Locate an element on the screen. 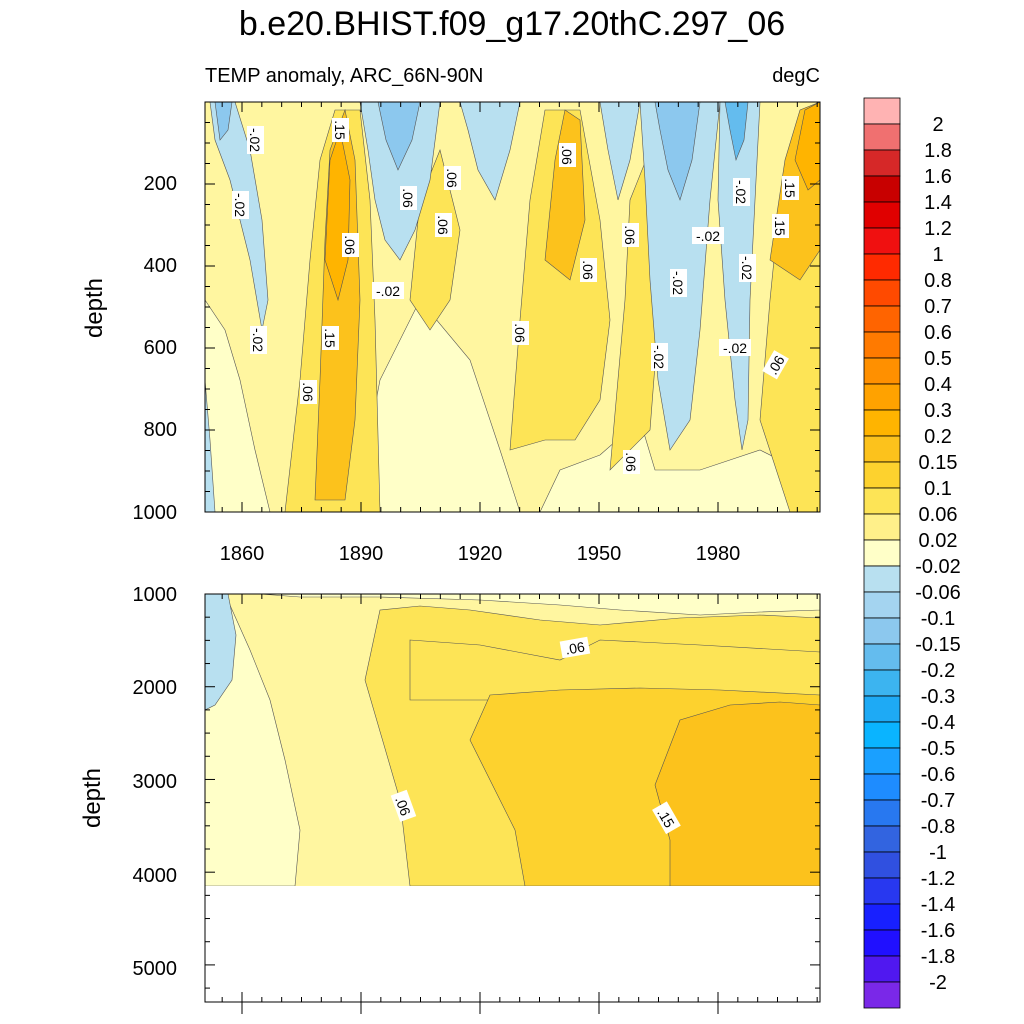  colorbar-label: -1.6 is located at coordinates (938, 931).